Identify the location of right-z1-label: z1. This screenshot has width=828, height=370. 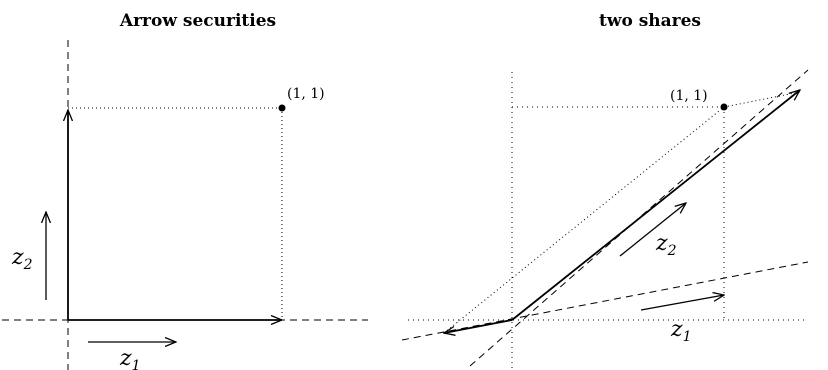
(681, 331).